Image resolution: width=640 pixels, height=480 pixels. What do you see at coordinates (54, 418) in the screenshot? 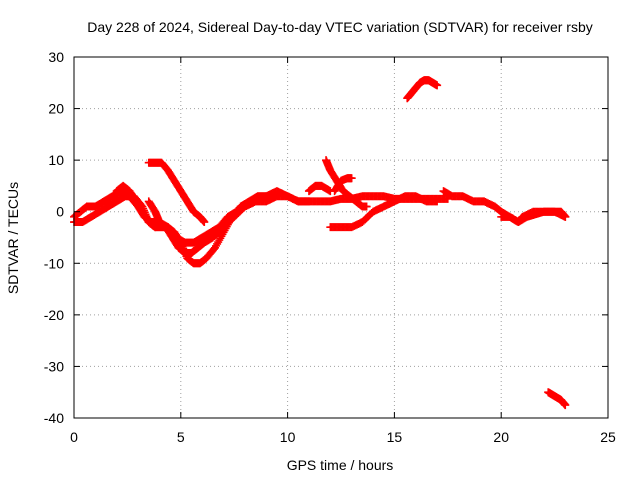
I see `y-tick-label: -40` at bounding box center [54, 418].